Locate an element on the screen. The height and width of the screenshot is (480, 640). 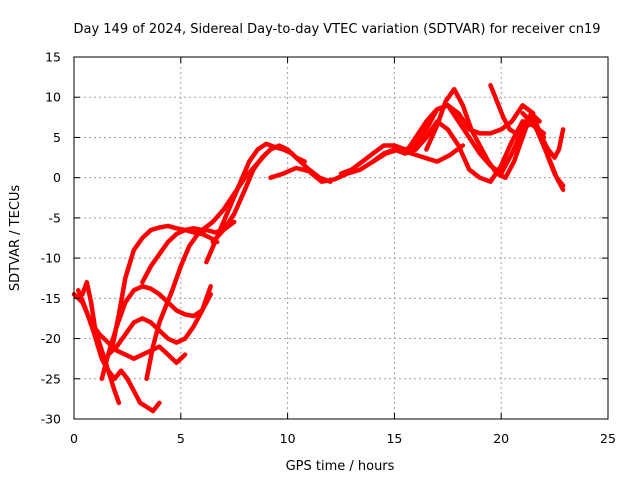
x-tick-label: 5 is located at coordinates (181, 438).